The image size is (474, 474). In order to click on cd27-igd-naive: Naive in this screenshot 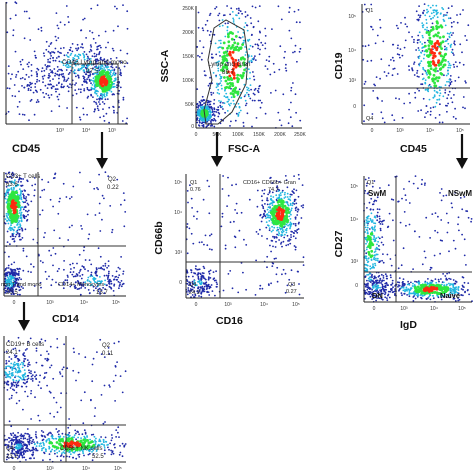, I will do `click(450, 295)`.